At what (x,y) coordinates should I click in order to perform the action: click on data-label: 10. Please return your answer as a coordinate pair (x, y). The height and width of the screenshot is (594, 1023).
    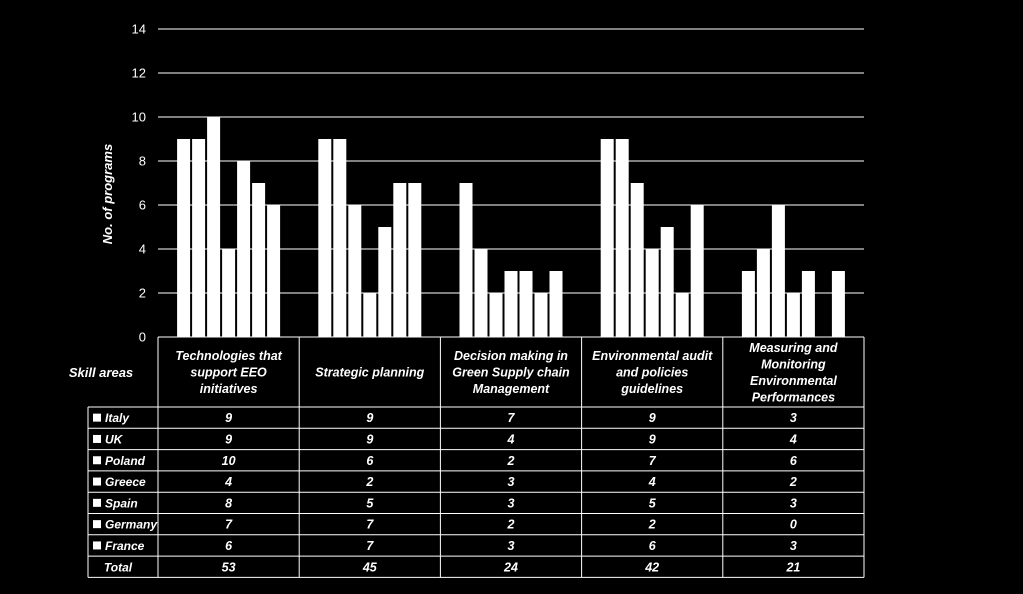
    Looking at the image, I should click on (229, 461).